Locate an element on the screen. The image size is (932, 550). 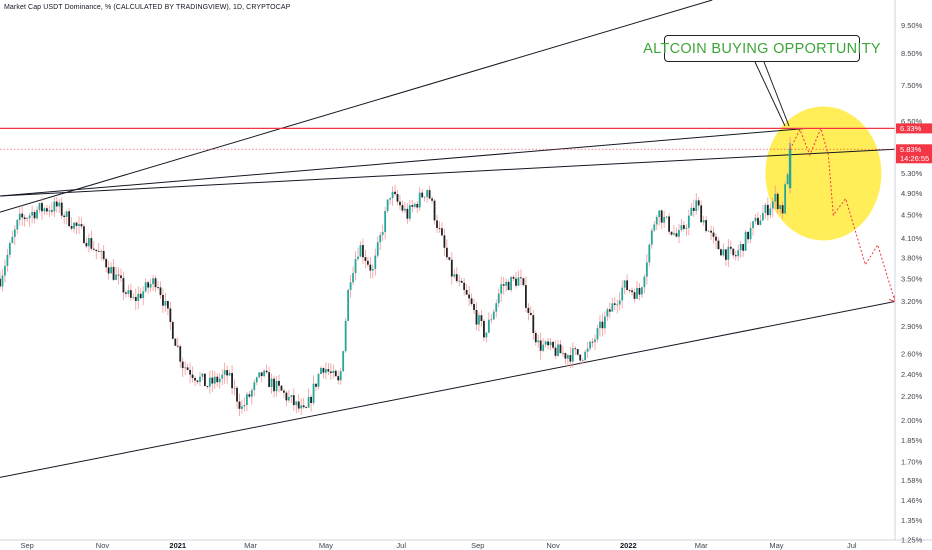
x-tick-label: Sep is located at coordinates (26, 545).